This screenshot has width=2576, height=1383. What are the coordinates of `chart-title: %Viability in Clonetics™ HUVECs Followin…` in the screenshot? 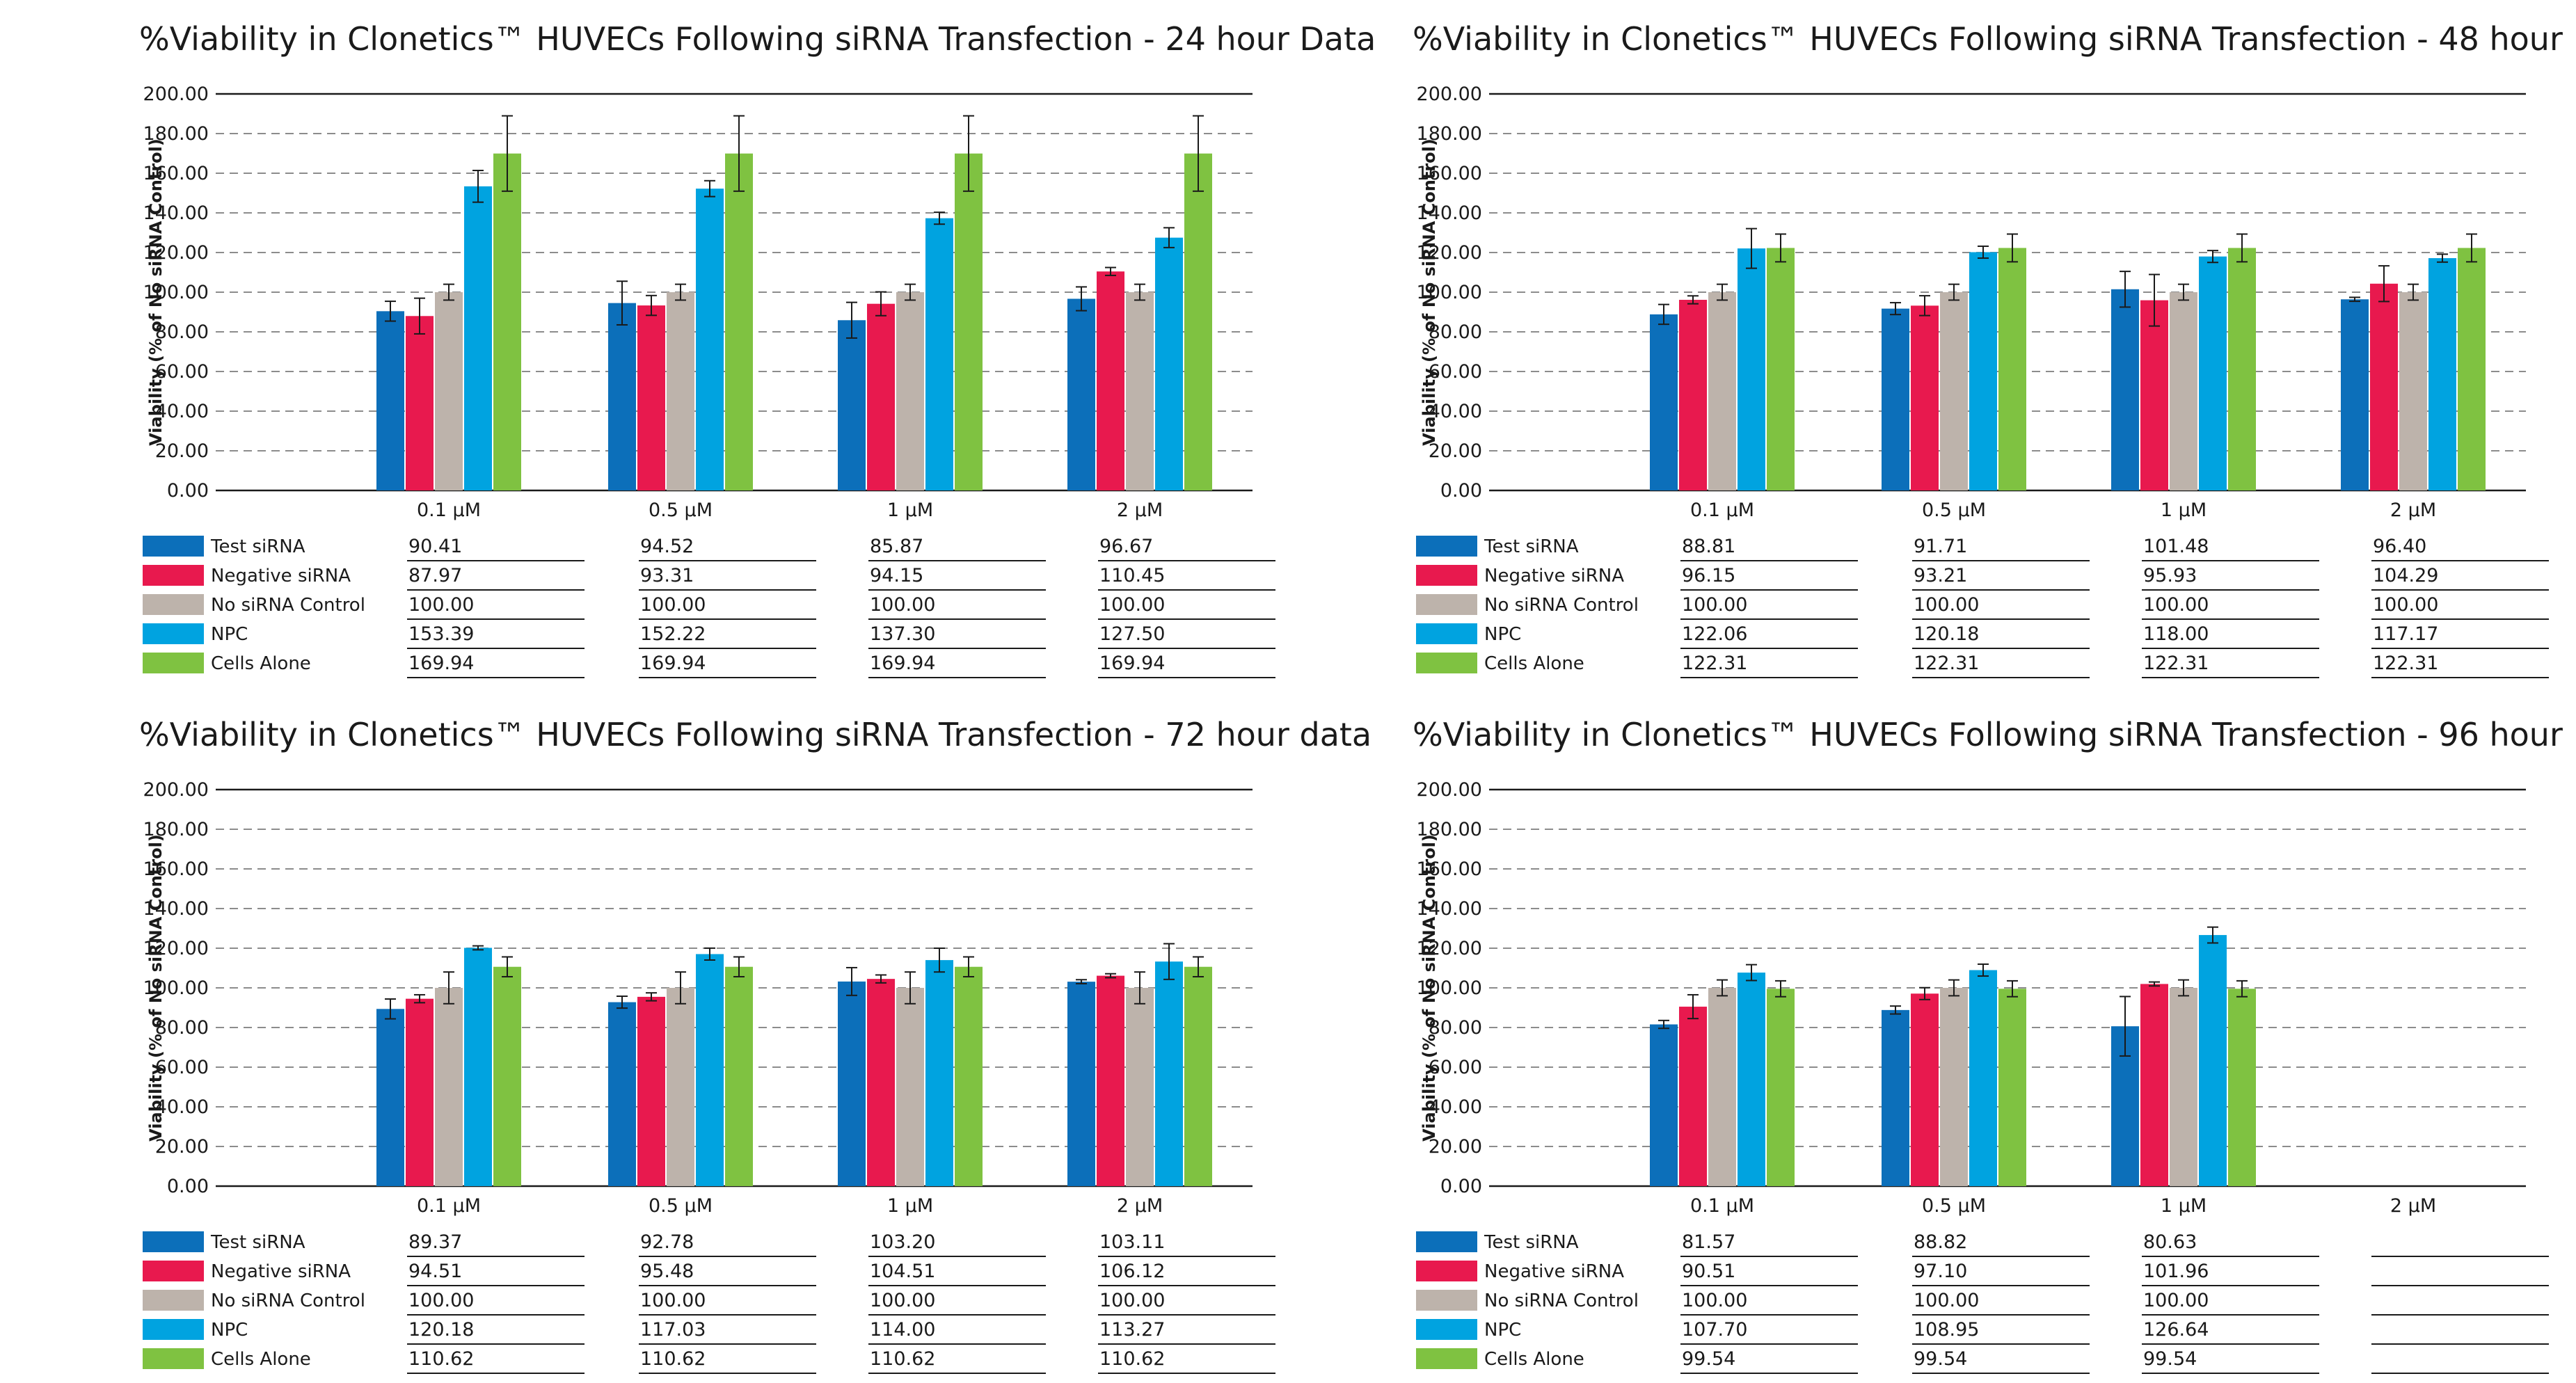 It's located at (757, 39).